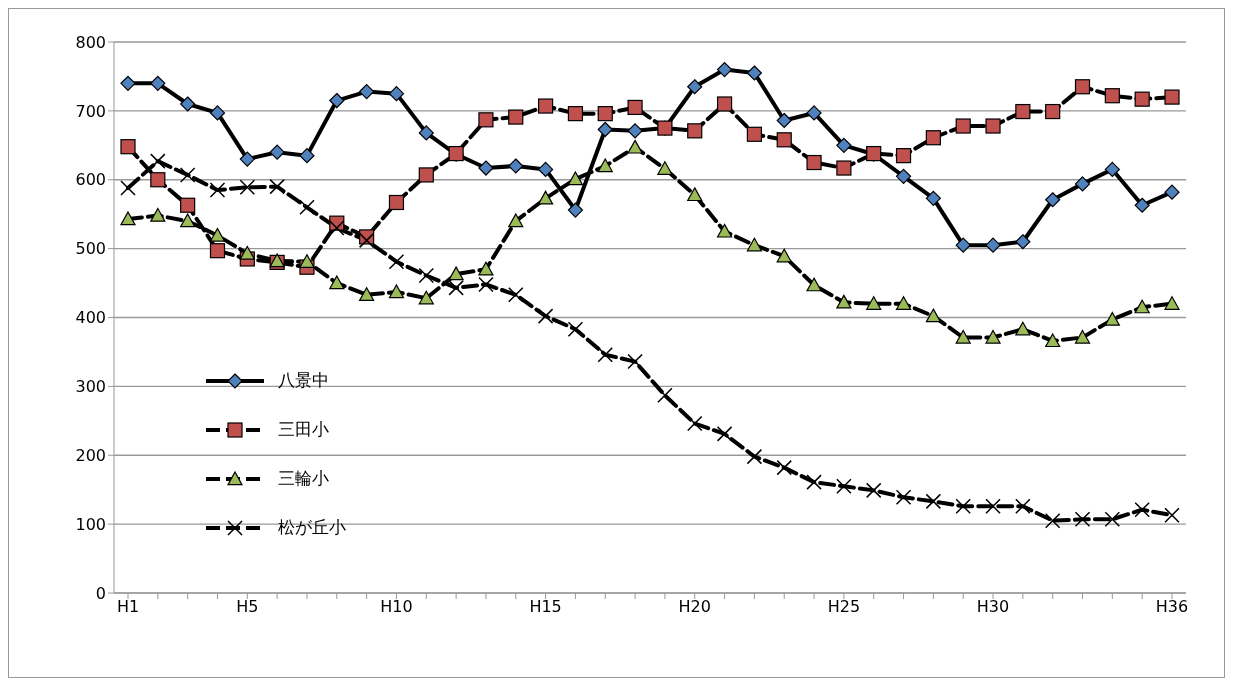 The width and height of the screenshot is (1233, 684). What do you see at coordinates (90, 455) in the screenshot?
I see `y-tick-label: 200` at bounding box center [90, 455].